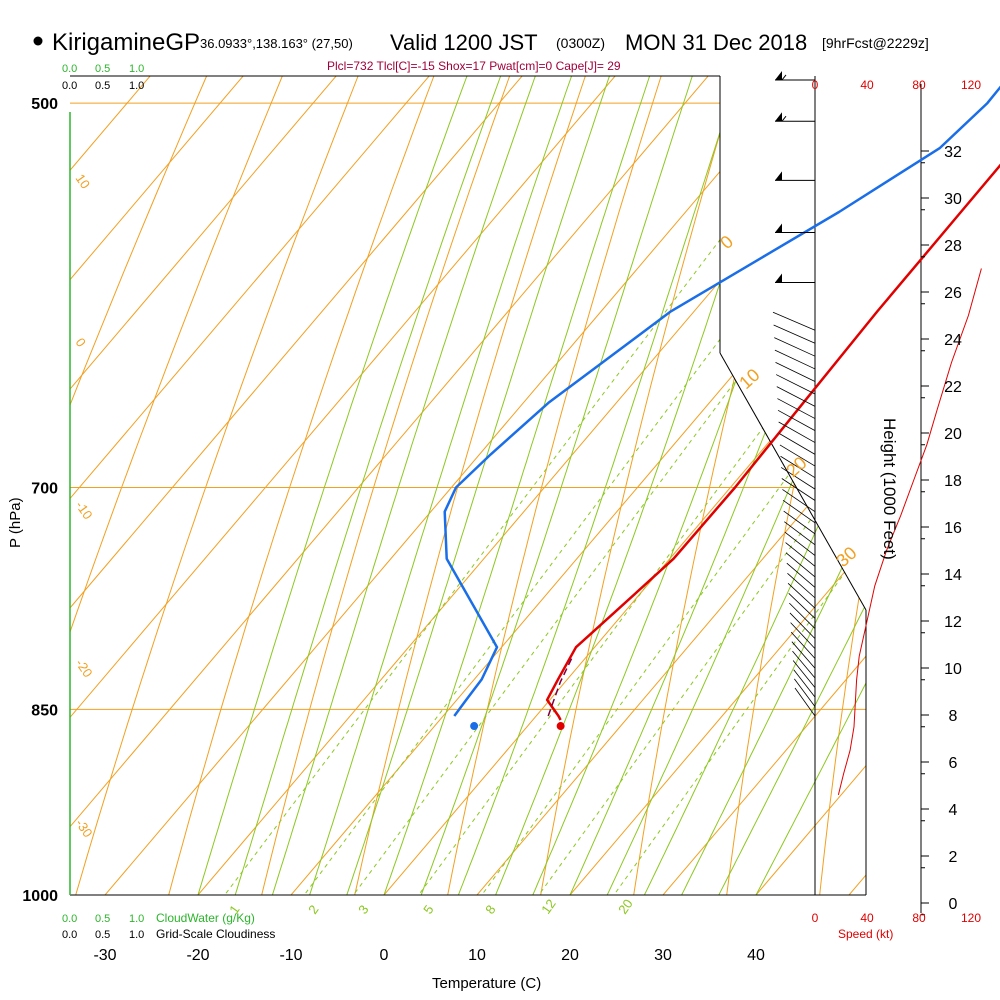 This screenshot has width=1000, height=1000. Describe the element at coordinates (136, 86) in the screenshot. I see `cloudiness-top-tick-2: 1.0` at that location.